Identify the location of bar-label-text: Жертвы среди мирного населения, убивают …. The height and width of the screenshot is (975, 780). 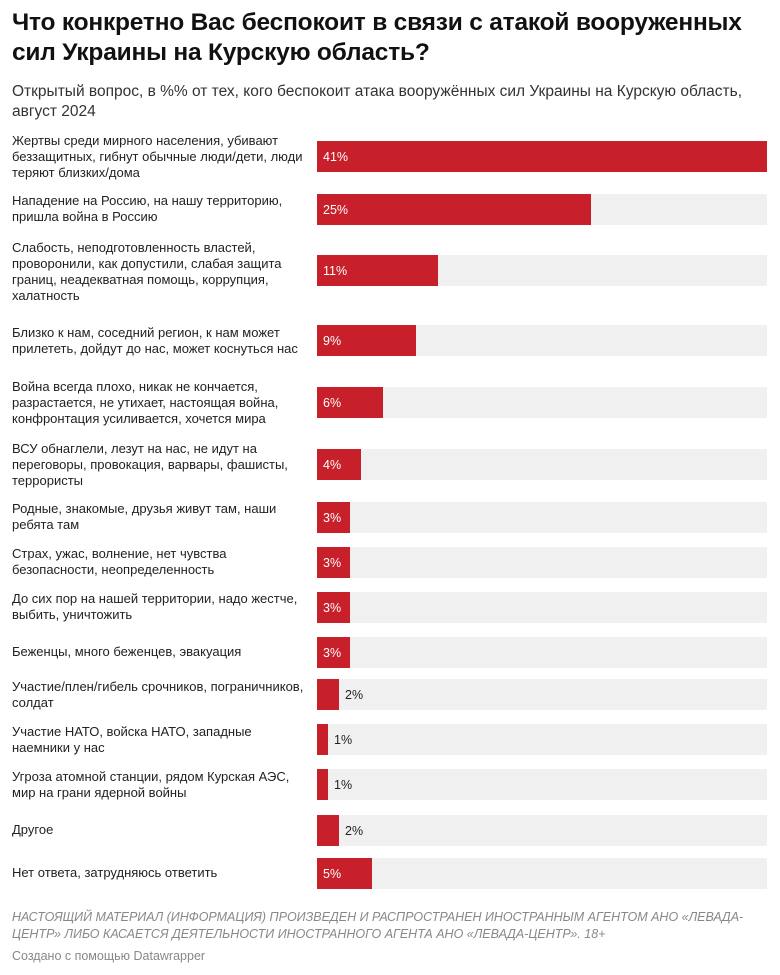
(157, 156).